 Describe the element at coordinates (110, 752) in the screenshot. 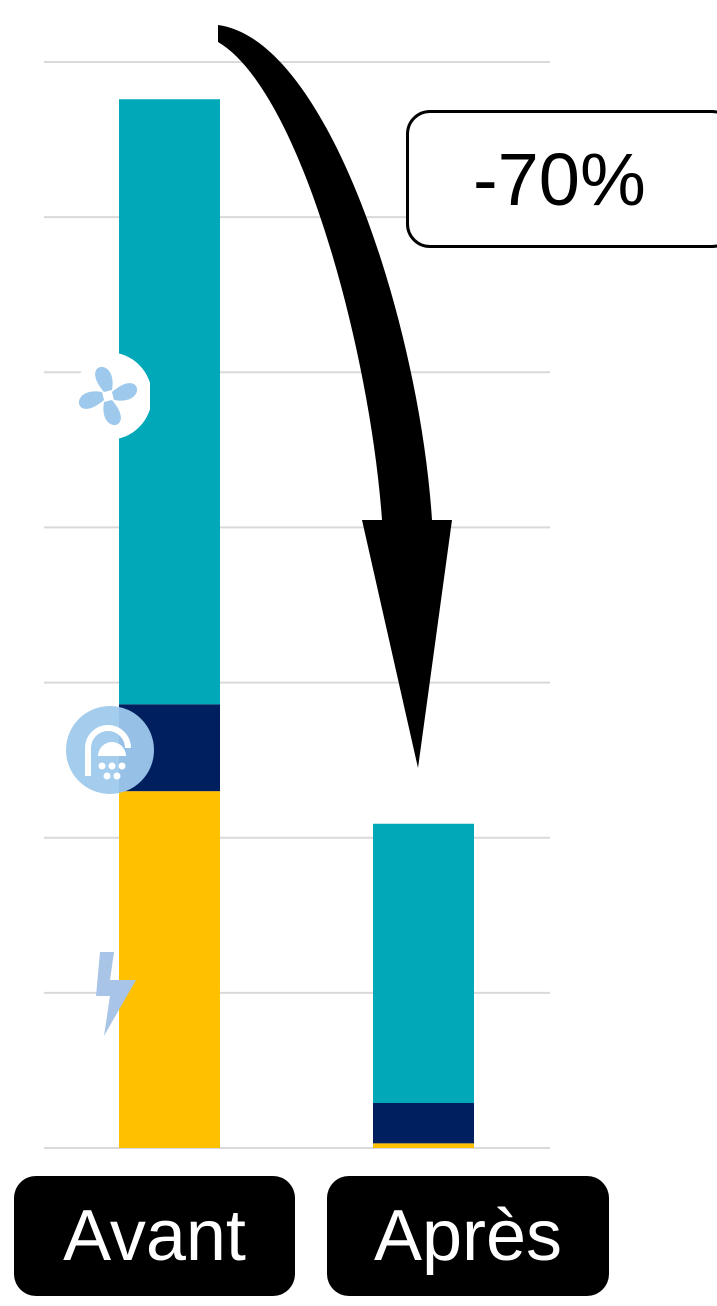

I see `shower-icon` at that location.